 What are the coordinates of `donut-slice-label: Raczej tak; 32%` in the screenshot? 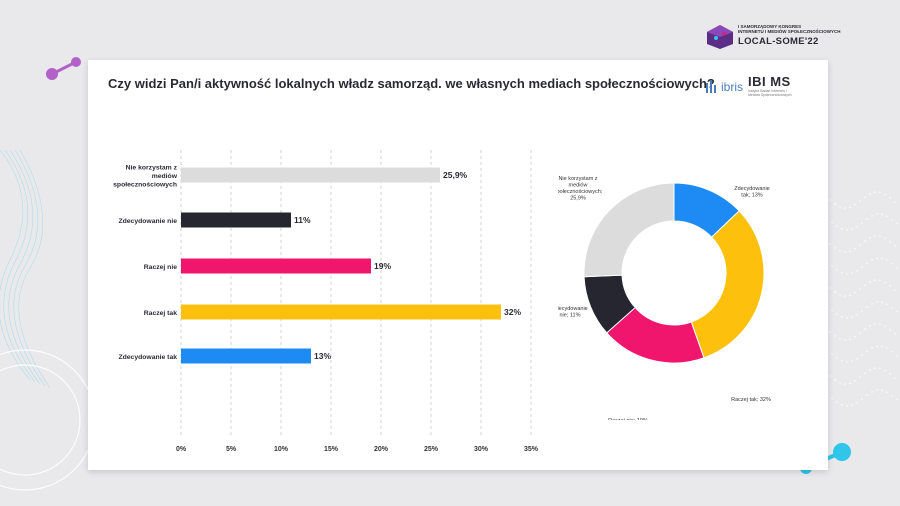 It's located at (751, 400).